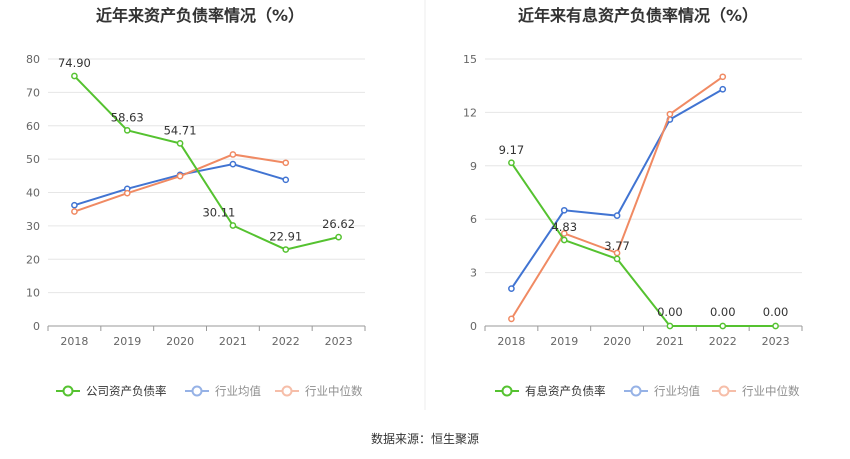 Image resolution: width=850 pixels, height=459 pixels. What do you see at coordinates (126, 391) in the screenshot?
I see `legend-label: 公司资产负债率` at bounding box center [126, 391].